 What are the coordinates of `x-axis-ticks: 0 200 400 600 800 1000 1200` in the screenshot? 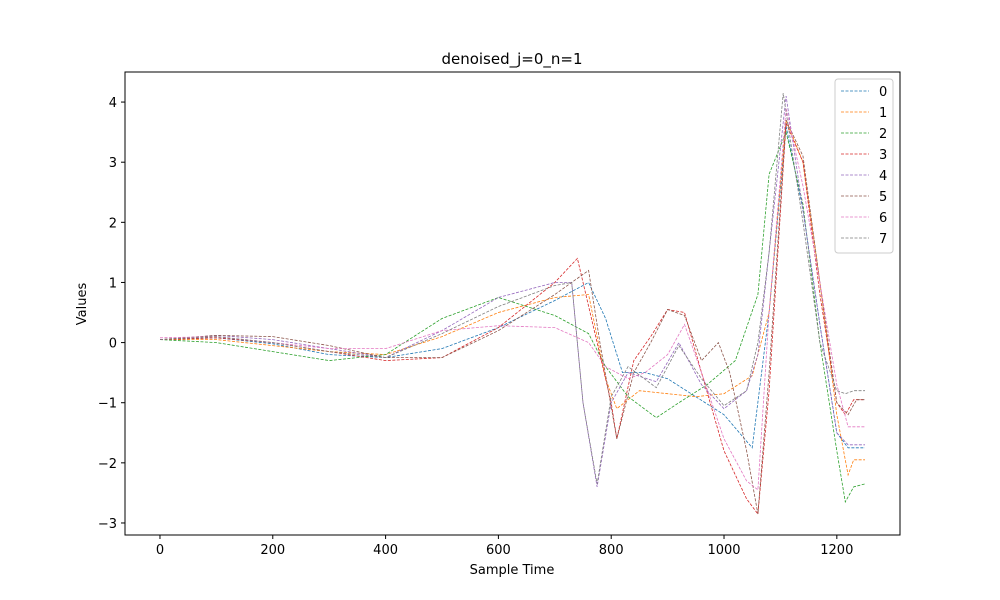 It's located at (504, 546).